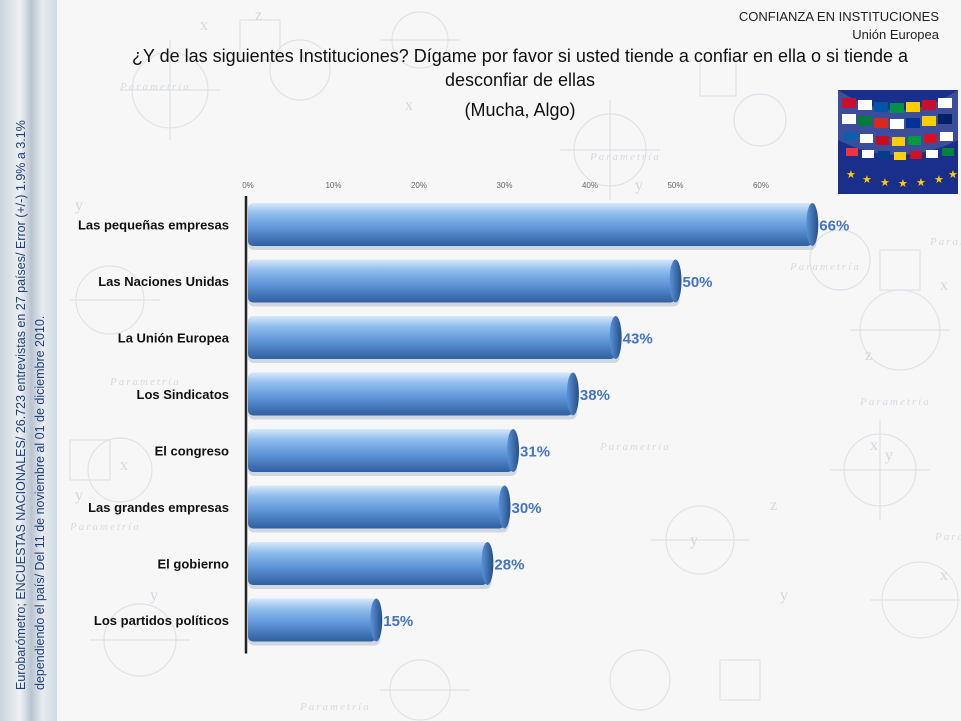  I want to click on category-label: Las Naciones Unidas, so click(163, 281).